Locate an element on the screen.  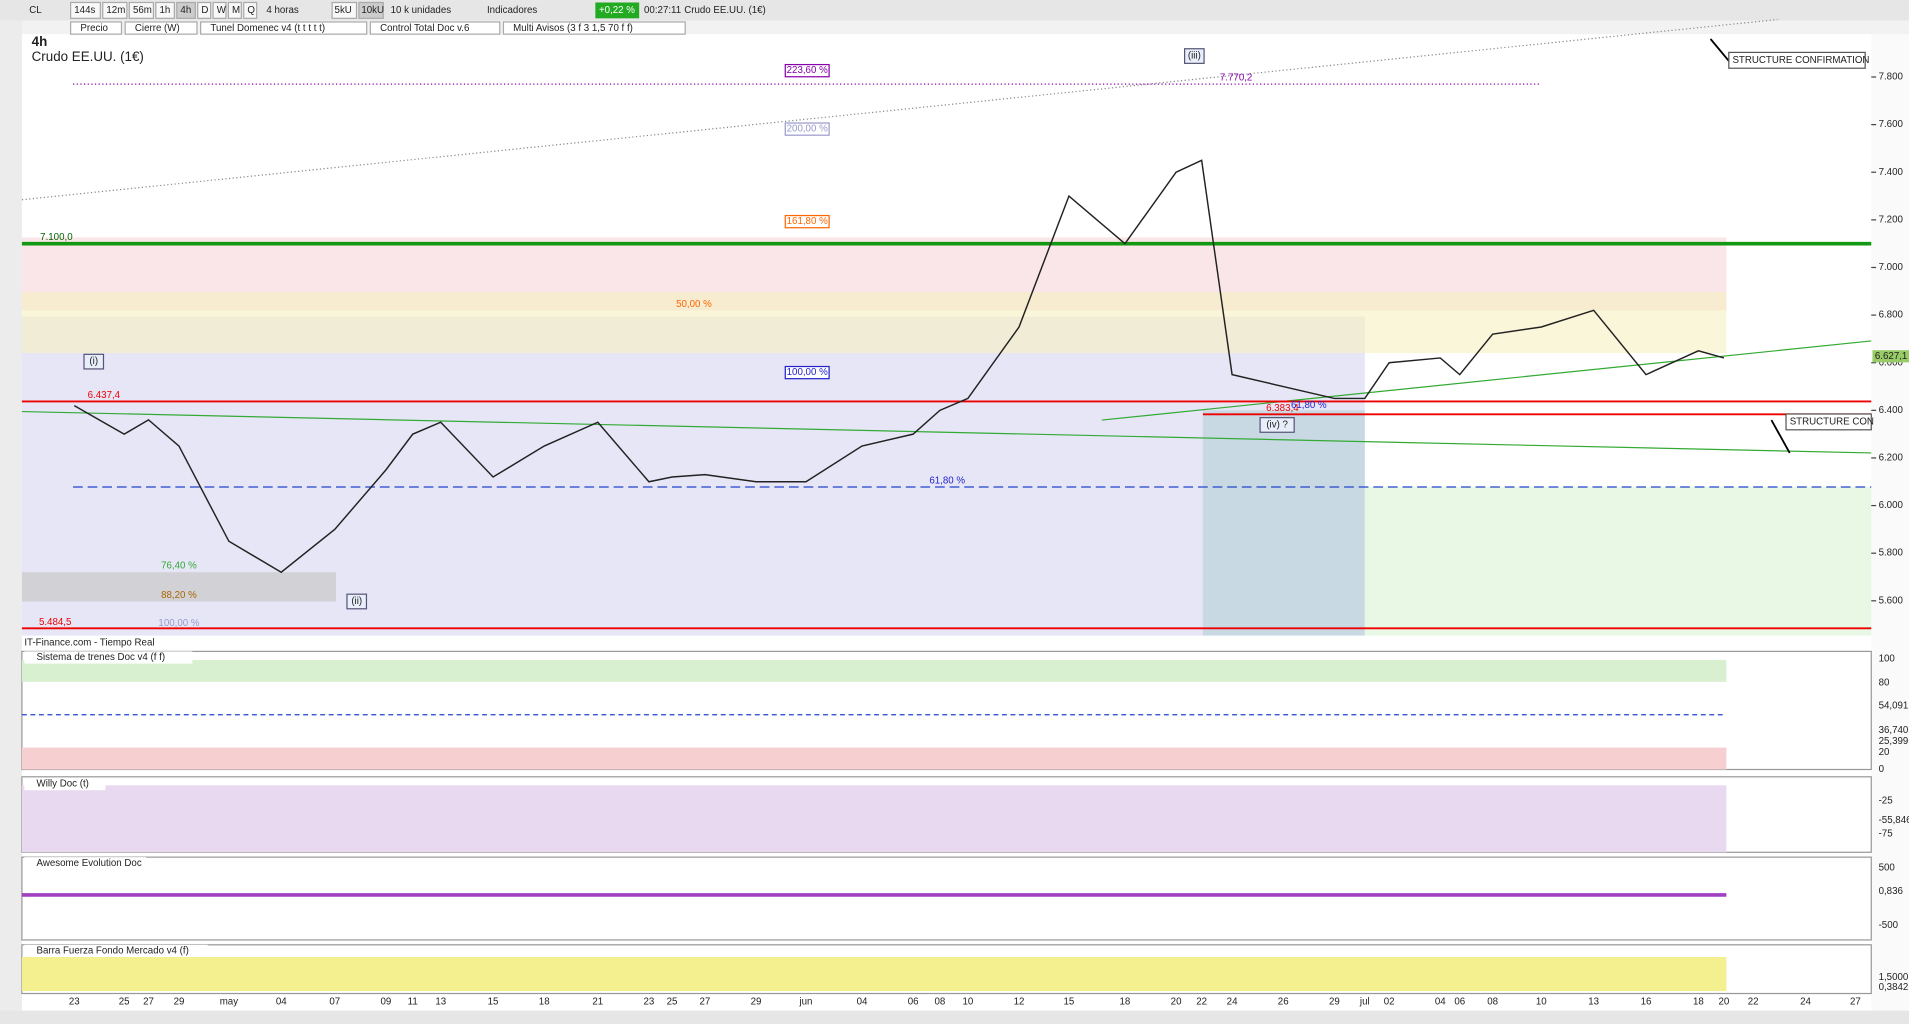
period: 4 horas is located at coordinates (282, 10).